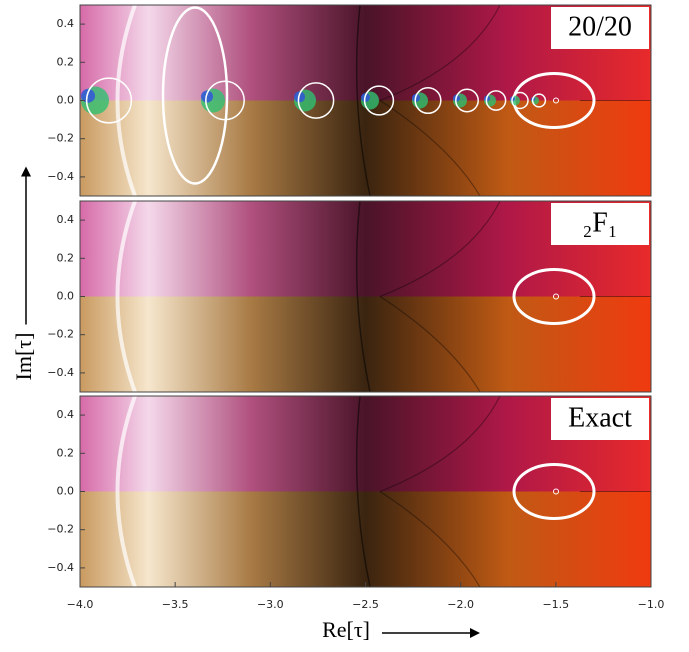 This screenshot has height=652, width=689. I want to click on x-tick-label: −4.0, so click(80, 604).